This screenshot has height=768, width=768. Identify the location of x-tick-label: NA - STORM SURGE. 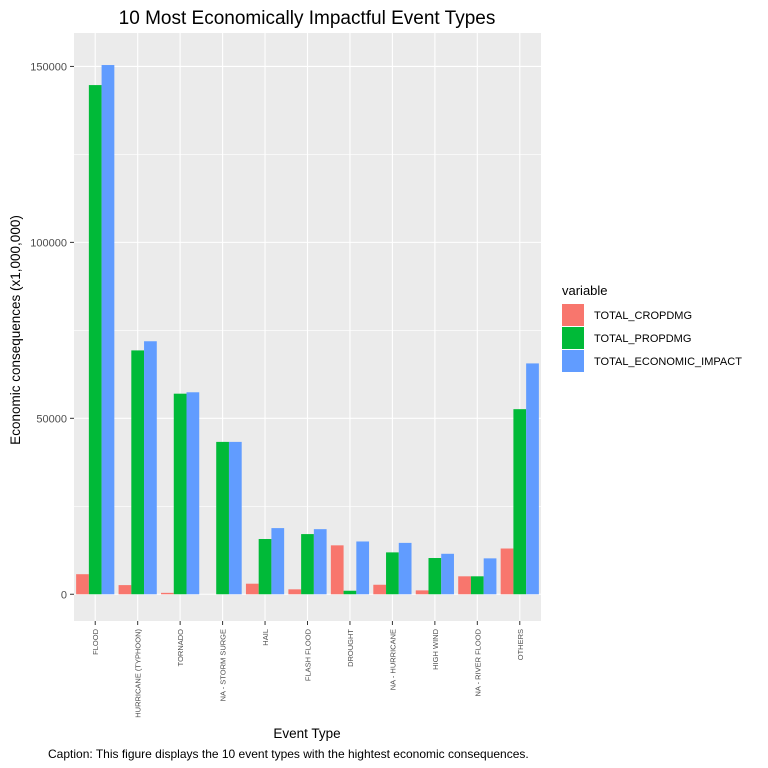
(223, 665).